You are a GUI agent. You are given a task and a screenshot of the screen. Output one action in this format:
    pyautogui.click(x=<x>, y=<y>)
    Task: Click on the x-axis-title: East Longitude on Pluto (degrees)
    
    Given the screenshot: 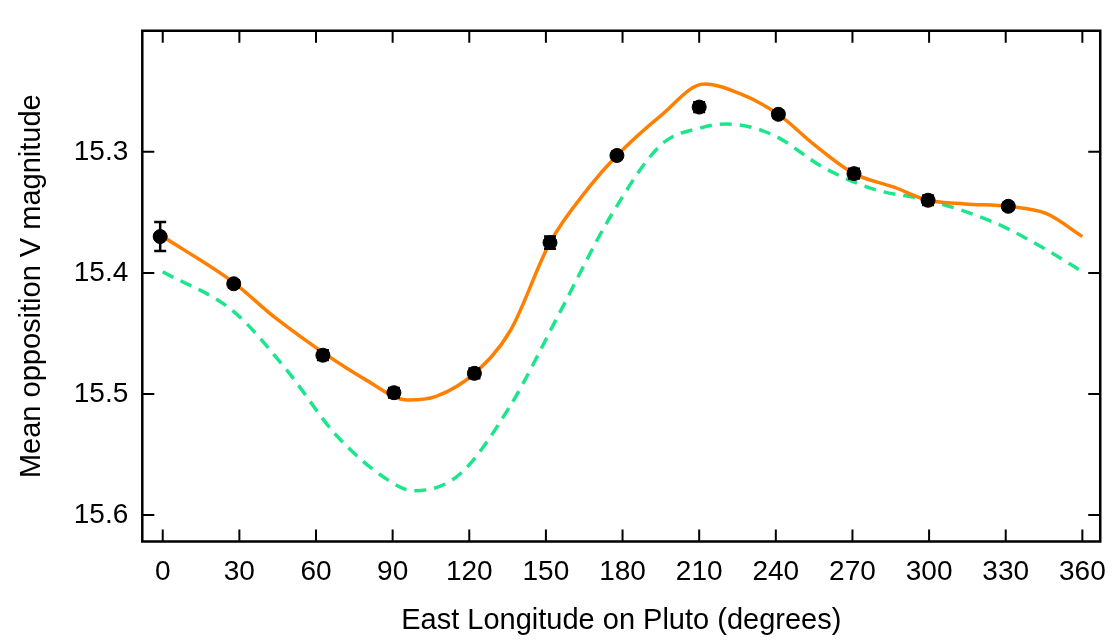 What is the action you would take?
    pyautogui.click(x=621, y=618)
    